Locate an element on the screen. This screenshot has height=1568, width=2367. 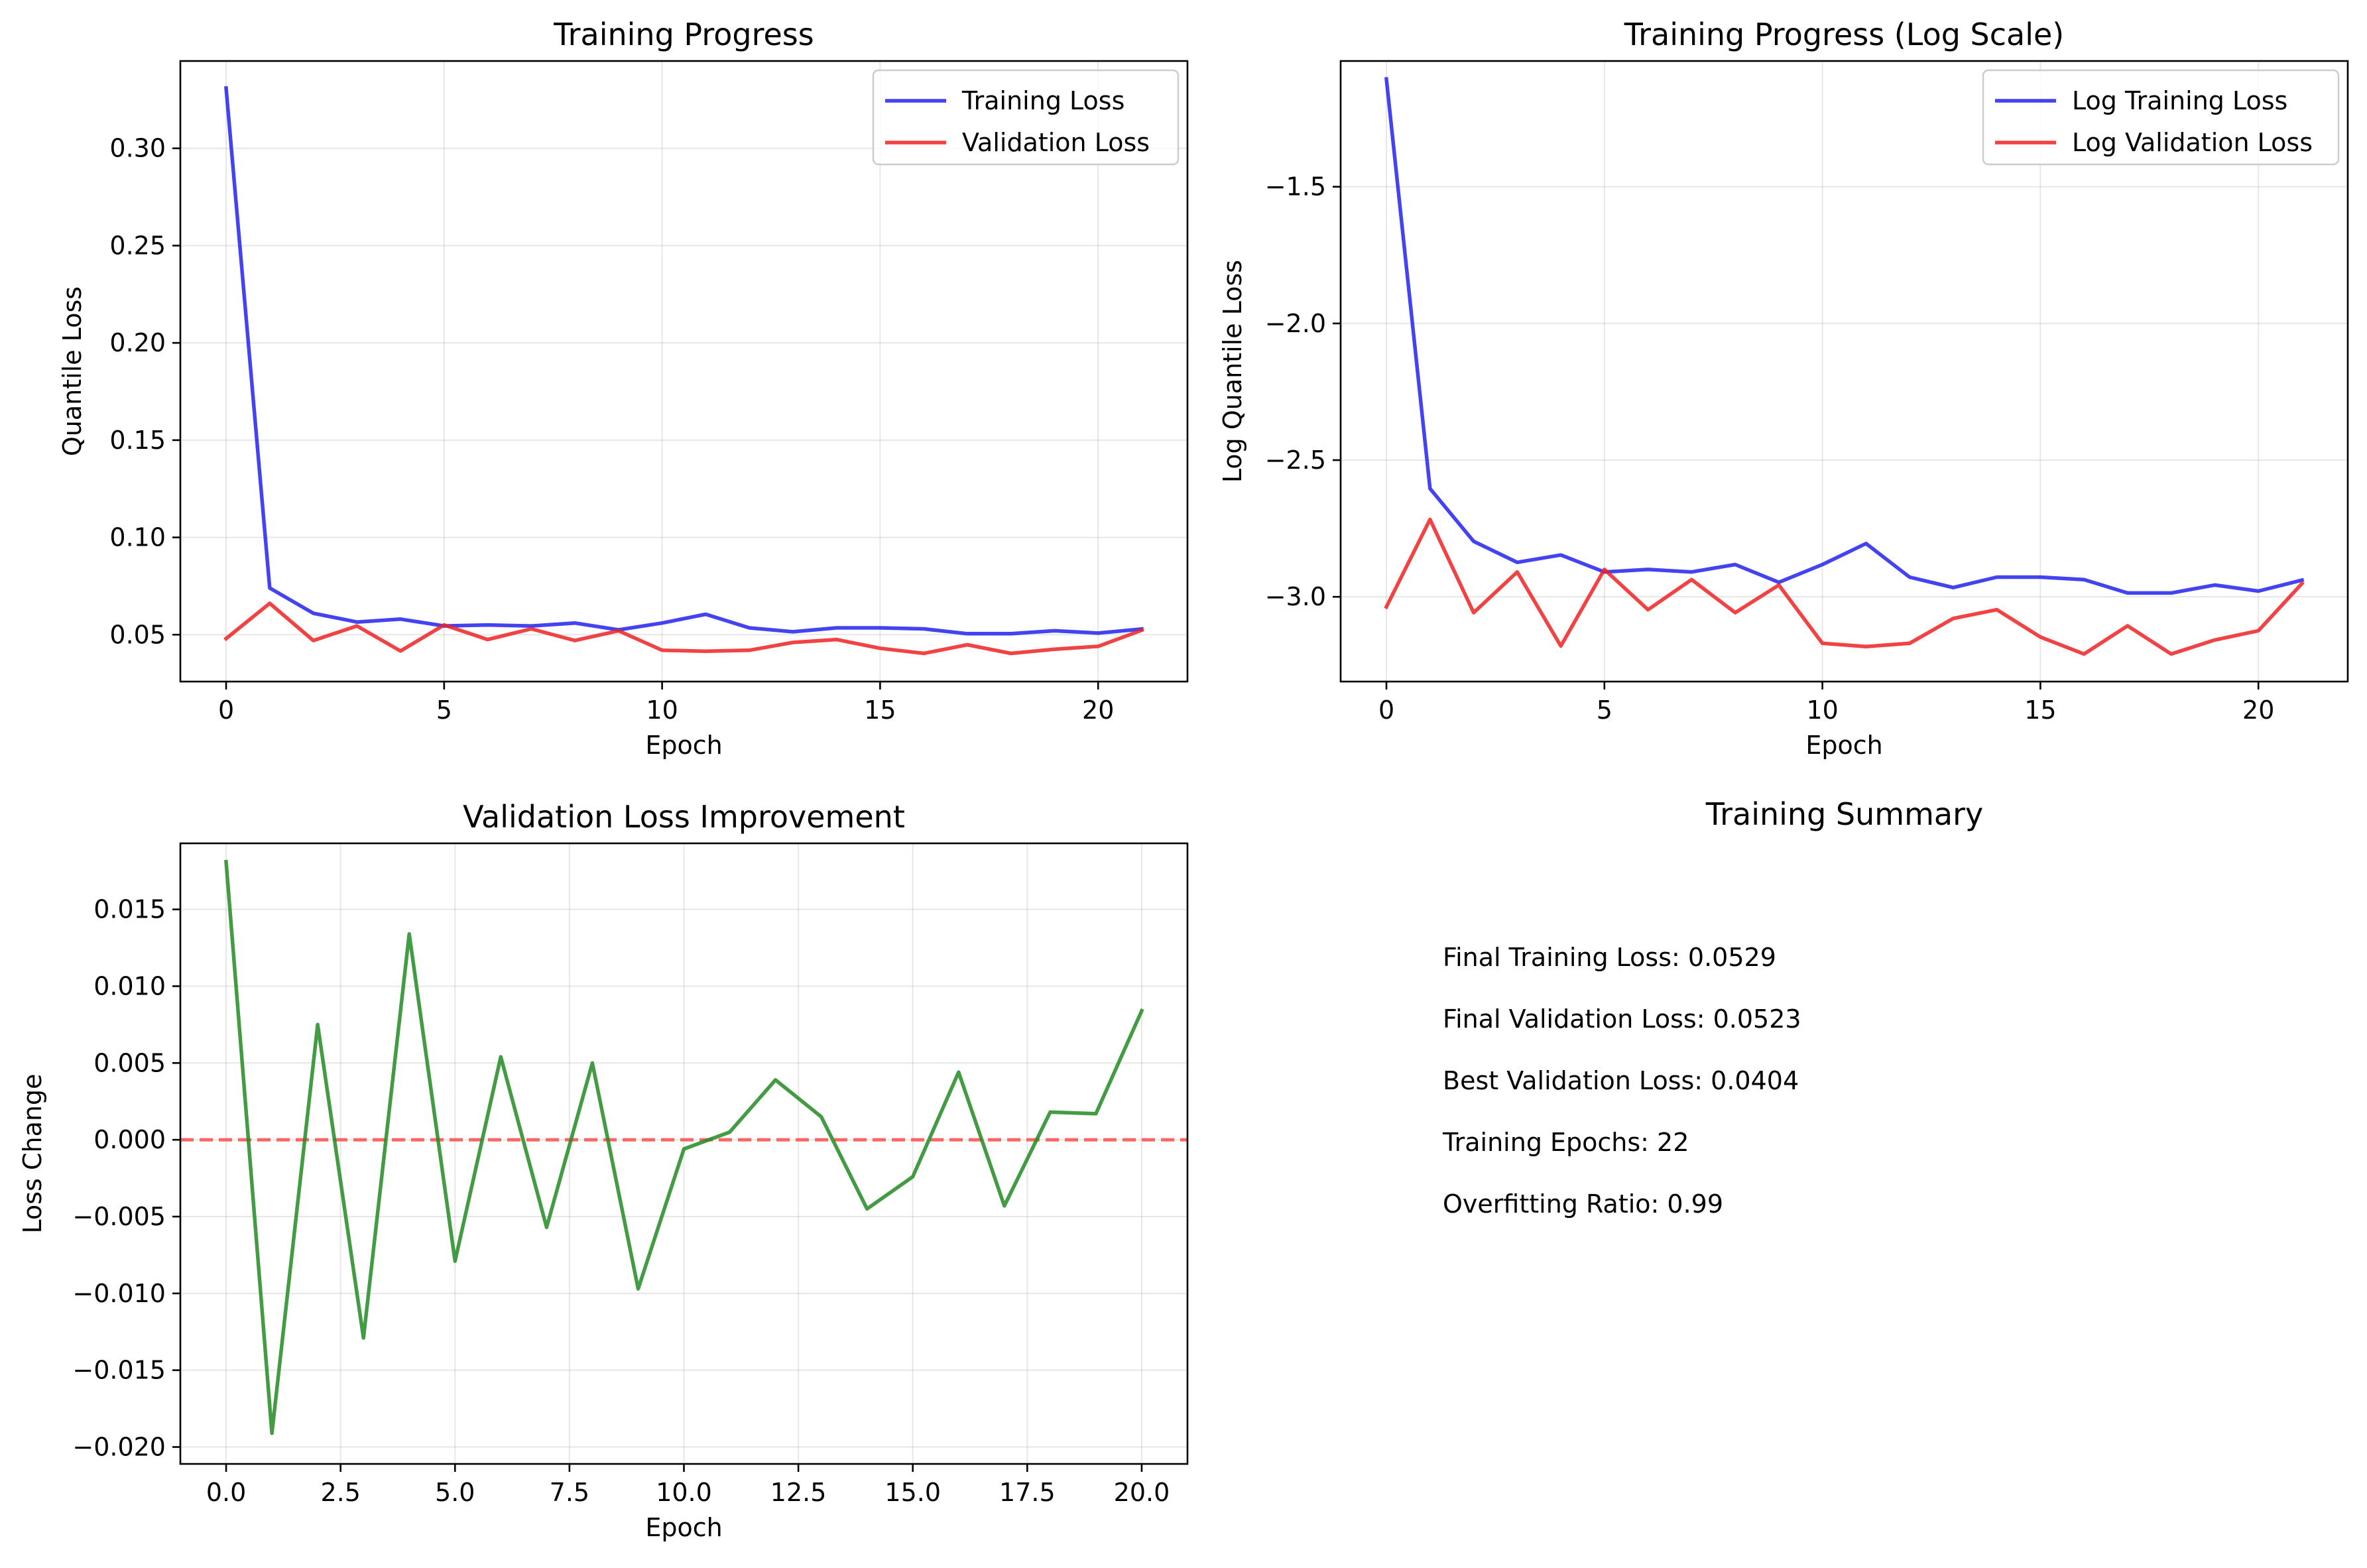
y-tick-label: 0.30 is located at coordinates (137, 148).